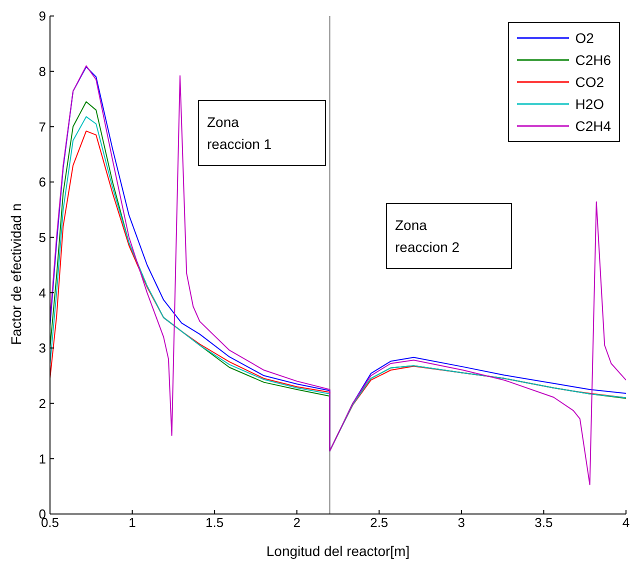 The width and height of the screenshot is (630, 566). Describe the element at coordinates (462, 522) in the screenshot. I see `x-tick-label: 3` at that location.